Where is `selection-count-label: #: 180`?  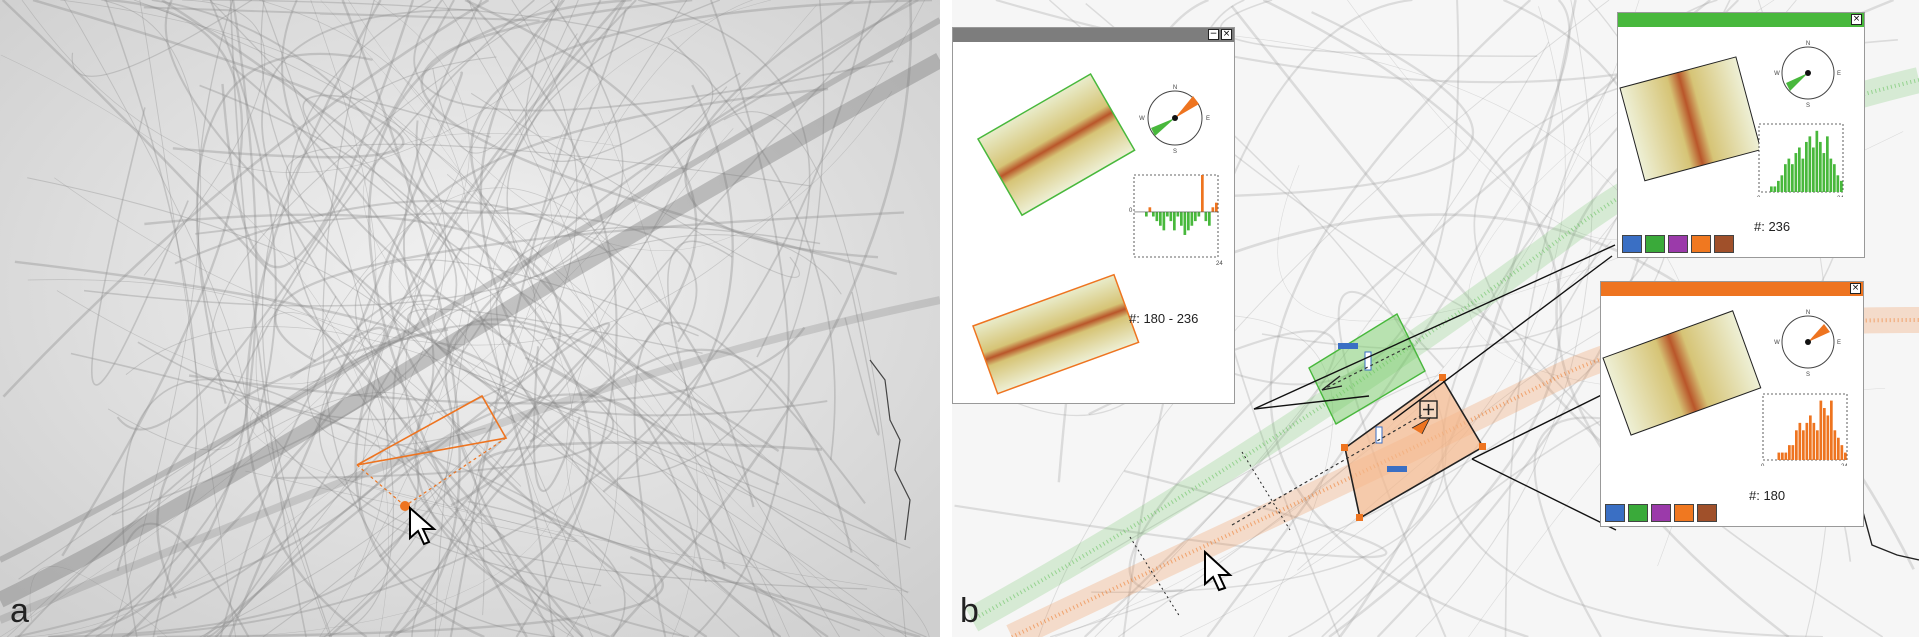
selection-count-label: #: 180 is located at coordinates (1767, 495).